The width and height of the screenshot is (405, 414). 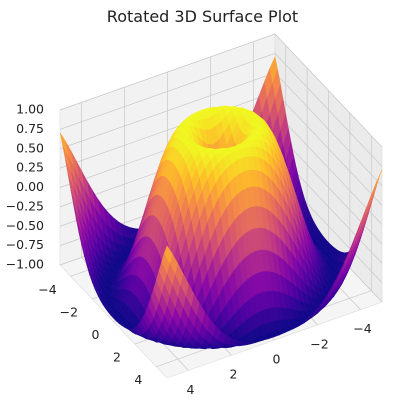 I want to click on z-tick-label: −0.50, so click(x=25, y=225).